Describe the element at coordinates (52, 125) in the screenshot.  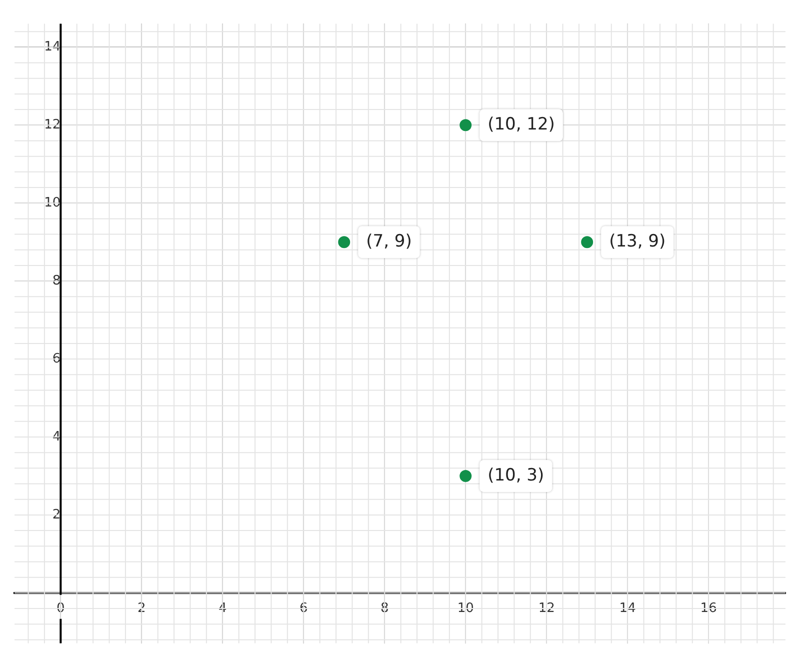
I see `y-tick-label: 12` at that location.